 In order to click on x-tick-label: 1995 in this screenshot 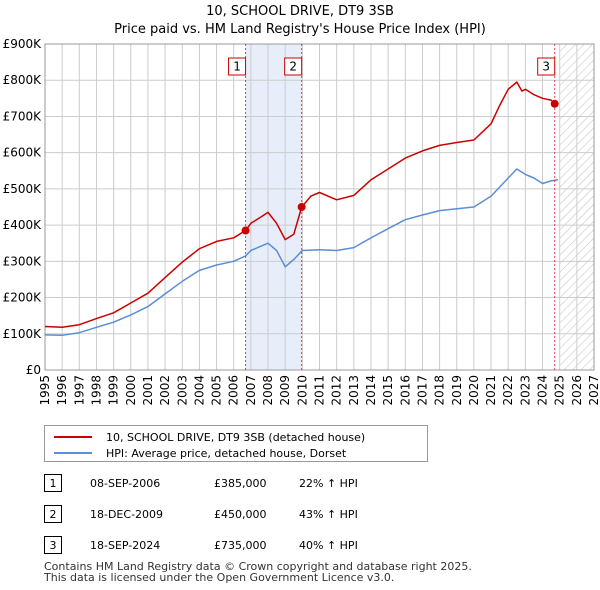, I will do `click(45, 390)`.